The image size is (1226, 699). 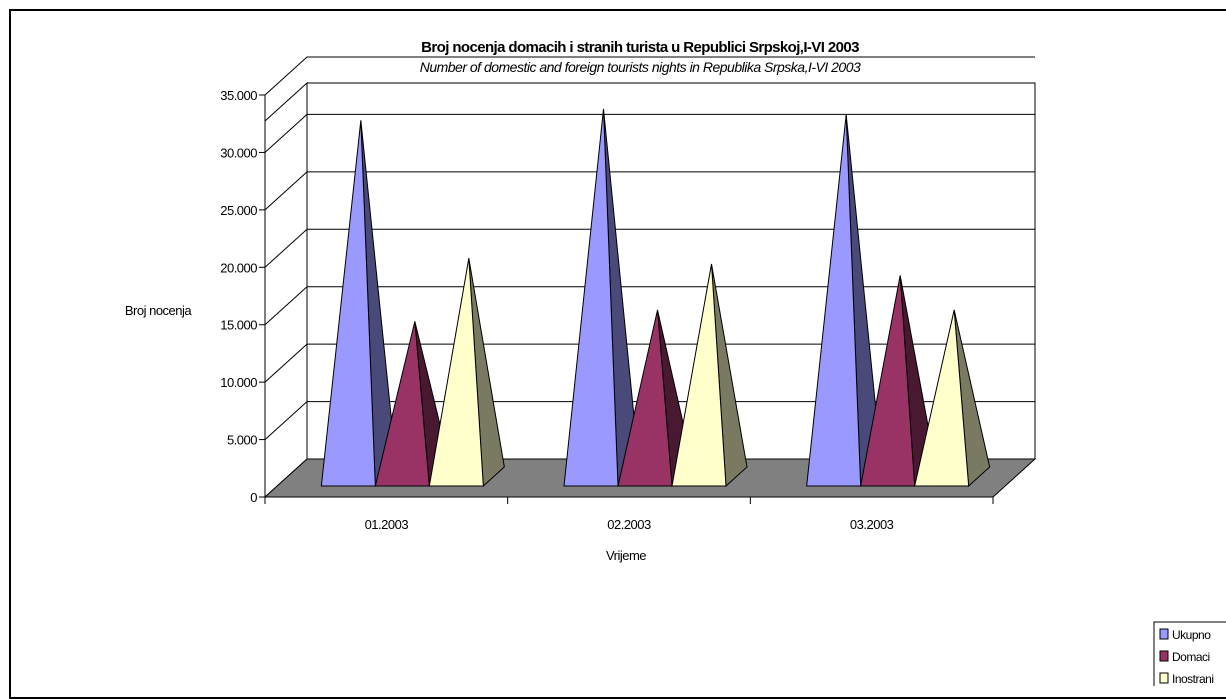 What do you see at coordinates (159, 310) in the screenshot?
I see `y-axis-label: Broj nocenja` at bounding box center [159, 310].